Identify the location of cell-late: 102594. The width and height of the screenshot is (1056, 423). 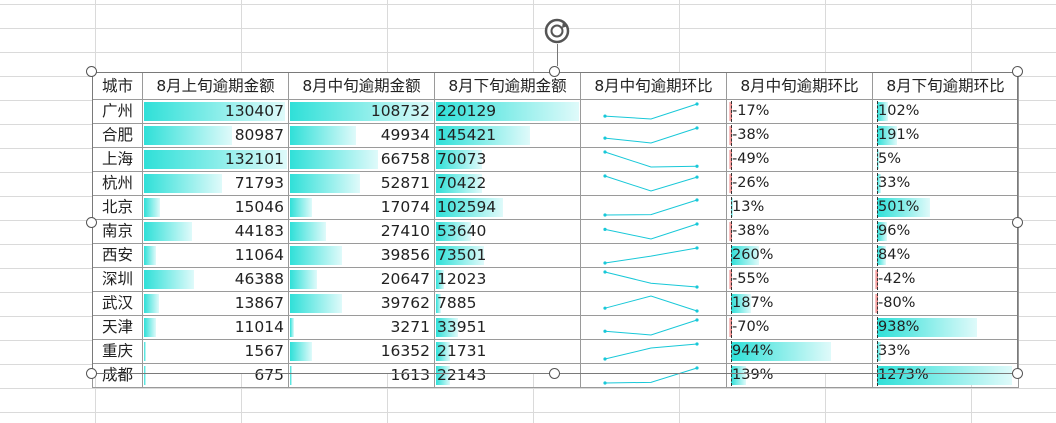
(507, 207).